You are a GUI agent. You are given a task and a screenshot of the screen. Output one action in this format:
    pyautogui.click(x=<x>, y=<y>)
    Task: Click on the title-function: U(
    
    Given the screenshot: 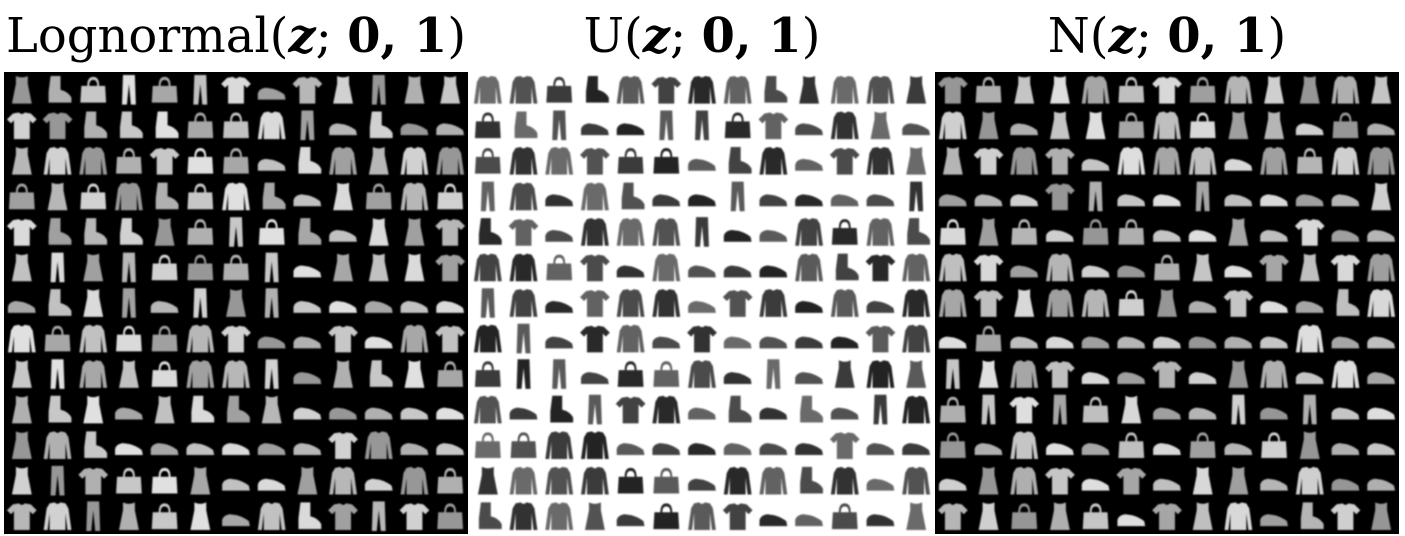 What is the action you would take?
    pyautogui.click(x=613, y=36)
    